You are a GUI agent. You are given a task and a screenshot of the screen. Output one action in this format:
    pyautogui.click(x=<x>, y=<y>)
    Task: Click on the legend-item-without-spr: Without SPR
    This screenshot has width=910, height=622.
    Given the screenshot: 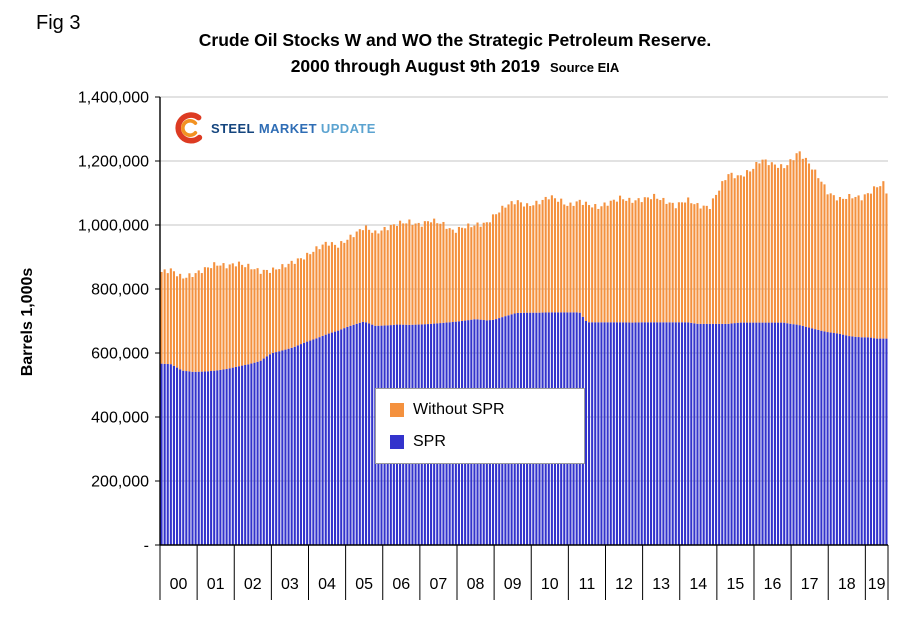 What is the action you would take?
    pyautogui.click(x=480, y=410)
    